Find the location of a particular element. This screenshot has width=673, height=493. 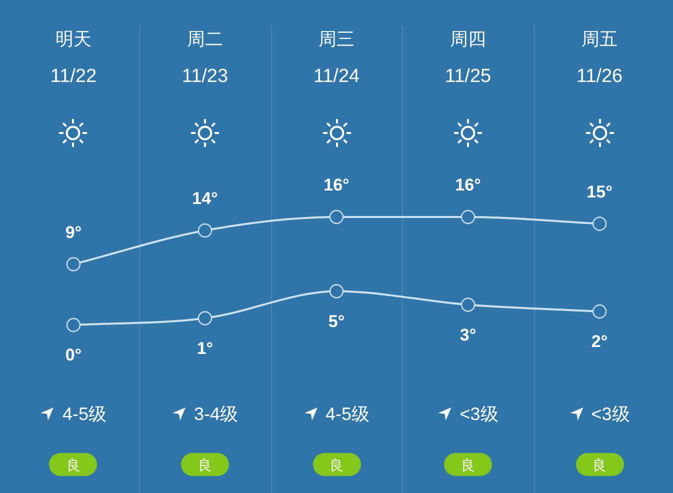

data-label: 15° is located at coordinates (599, 192).